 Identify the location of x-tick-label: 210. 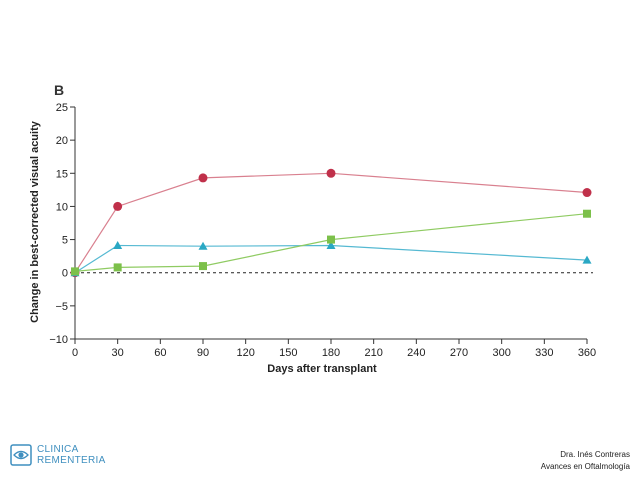
(373, 353).